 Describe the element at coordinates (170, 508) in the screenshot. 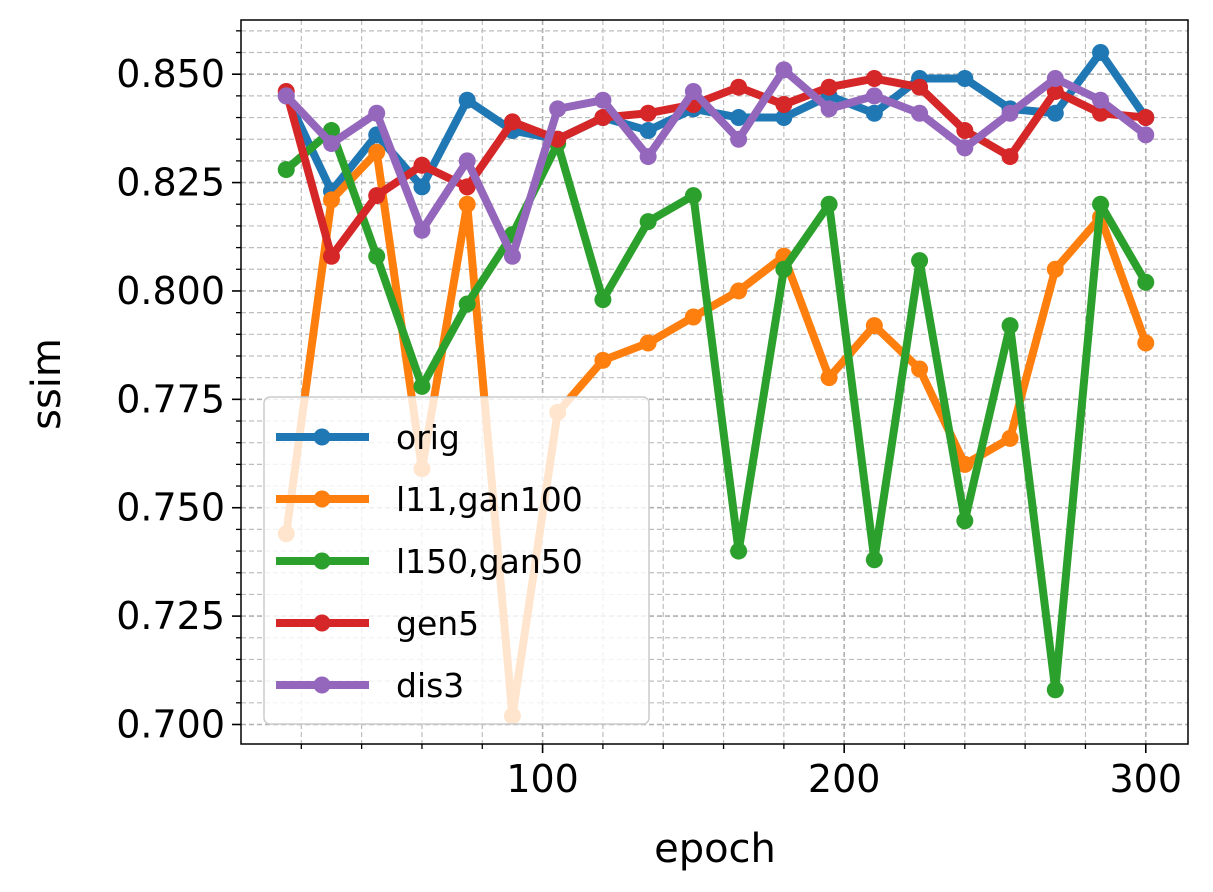

I see `y-tick-label: 0.750` at that location.